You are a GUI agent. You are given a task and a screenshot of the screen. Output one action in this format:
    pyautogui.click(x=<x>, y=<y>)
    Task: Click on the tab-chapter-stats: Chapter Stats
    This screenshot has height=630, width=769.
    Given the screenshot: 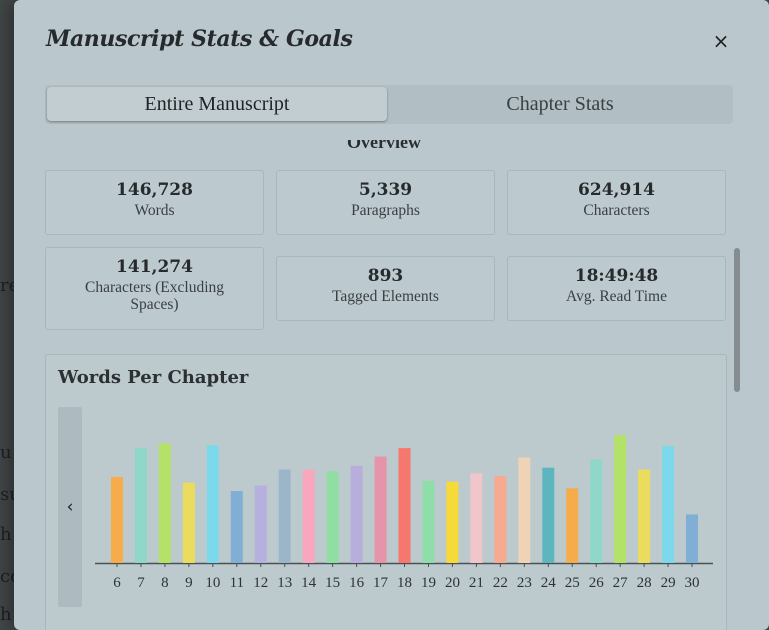 What is the action you would take?
    pyautogui.click(x=560, y=104)
    